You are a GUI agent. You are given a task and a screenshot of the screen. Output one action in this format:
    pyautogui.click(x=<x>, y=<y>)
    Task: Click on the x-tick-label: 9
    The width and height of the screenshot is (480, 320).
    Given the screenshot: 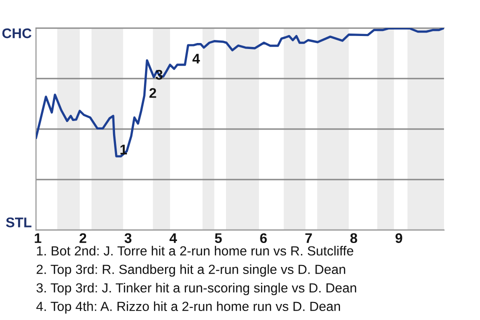 What is the action you would take?
    pyautogui.click(x=398, y=238)
    